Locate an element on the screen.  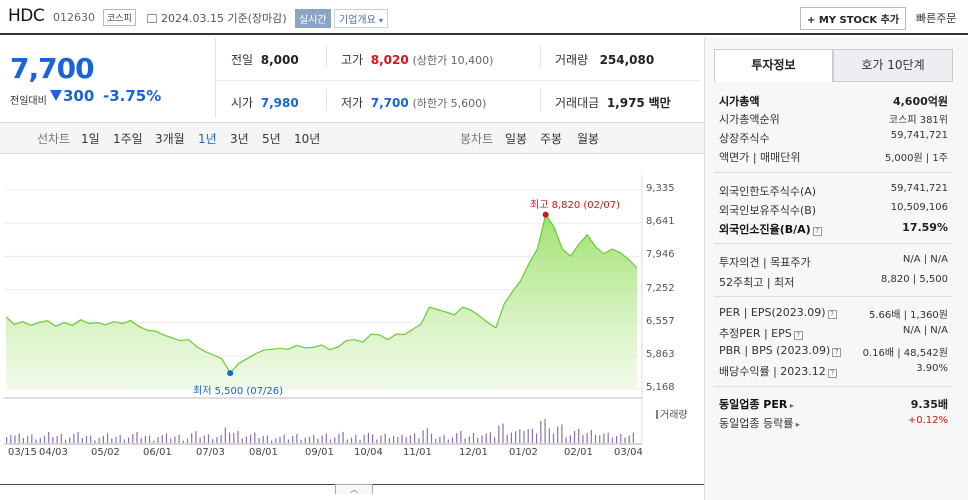
x-tick-label: 03/04 is located at coordinates (628, 452).